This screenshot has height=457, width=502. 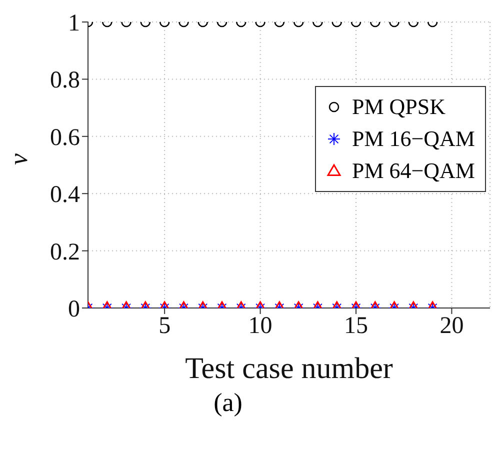 What do you see at coordinates (19, 159) in the screenshot?
I see `y-axis-title: v` at bounding box center [19, 159].